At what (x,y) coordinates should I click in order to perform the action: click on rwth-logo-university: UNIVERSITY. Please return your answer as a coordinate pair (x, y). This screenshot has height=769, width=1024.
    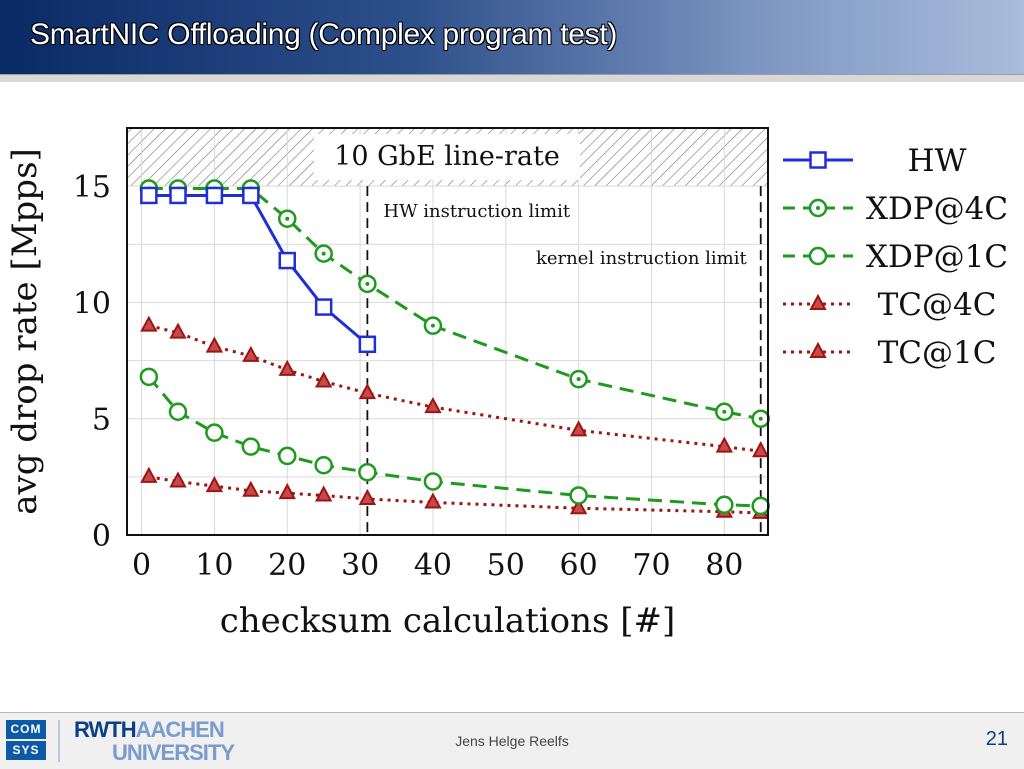
    Looking at the image, I should click on (173, 752).